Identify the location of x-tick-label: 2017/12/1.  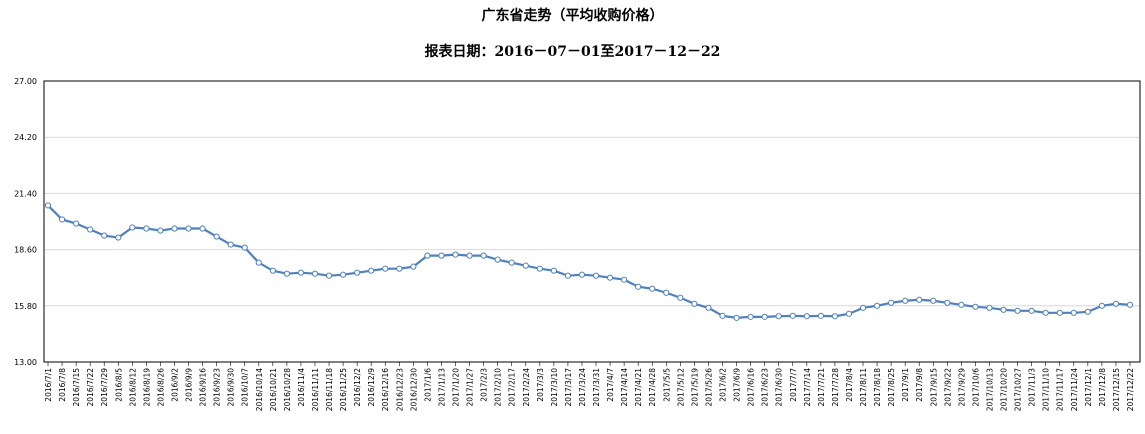
(1088, 387).